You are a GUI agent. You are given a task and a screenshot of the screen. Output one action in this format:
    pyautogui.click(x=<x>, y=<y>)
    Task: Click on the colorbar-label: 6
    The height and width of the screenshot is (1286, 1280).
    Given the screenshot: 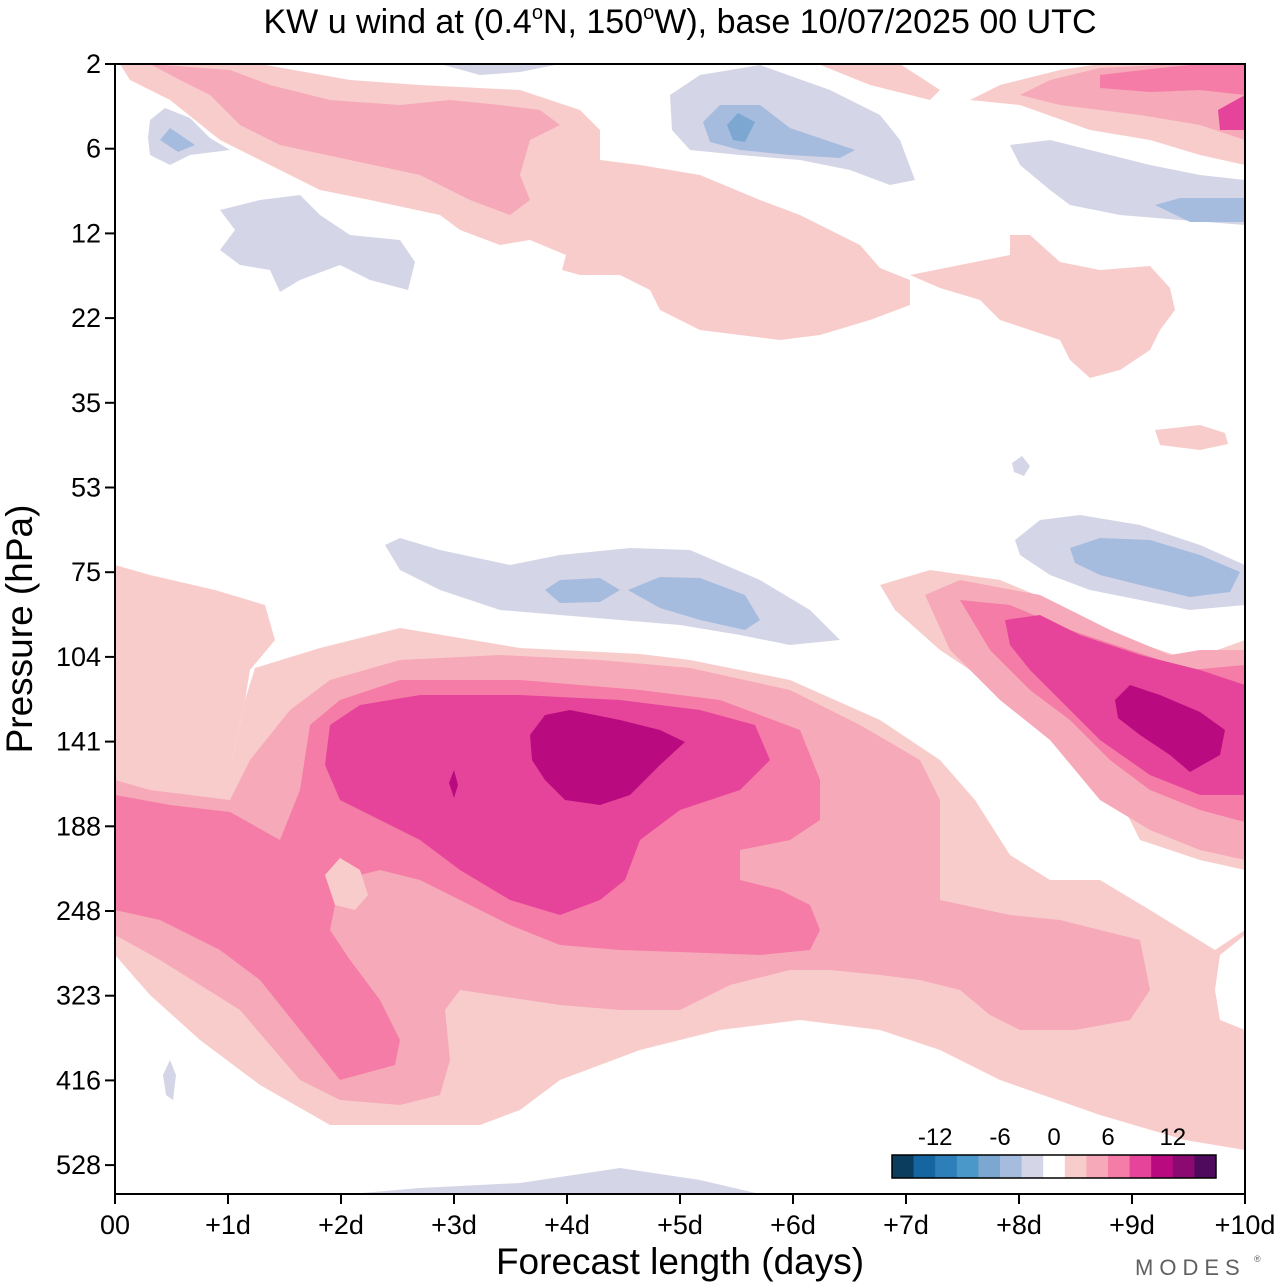 What is the action you would take?
    pyautogui.click(x=1107, y=1137)
    